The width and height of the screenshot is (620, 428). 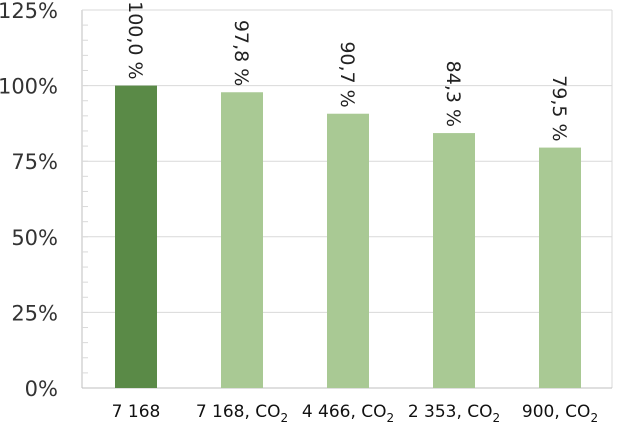 I want to click on y-tick-label: 125%, so click(x=29, y=11).